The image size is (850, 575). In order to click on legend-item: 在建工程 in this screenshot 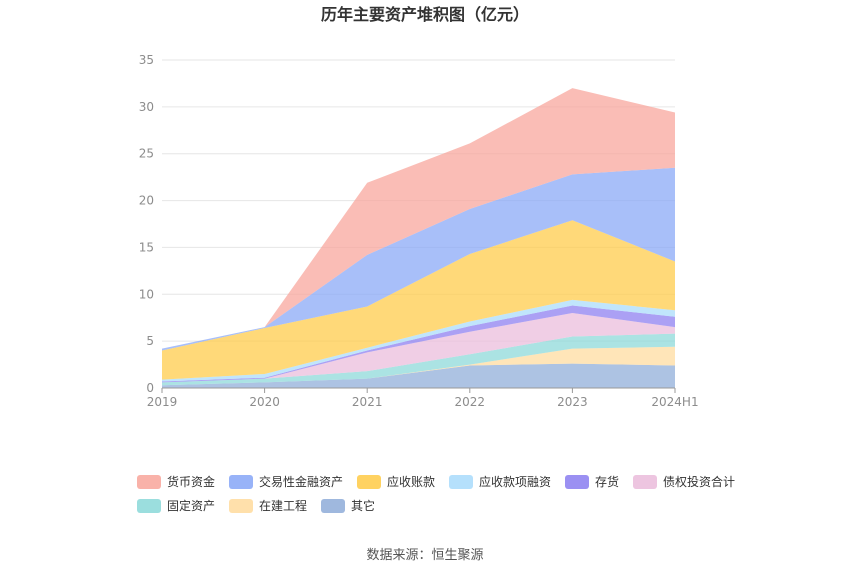, I will do `click(268, 505)`.